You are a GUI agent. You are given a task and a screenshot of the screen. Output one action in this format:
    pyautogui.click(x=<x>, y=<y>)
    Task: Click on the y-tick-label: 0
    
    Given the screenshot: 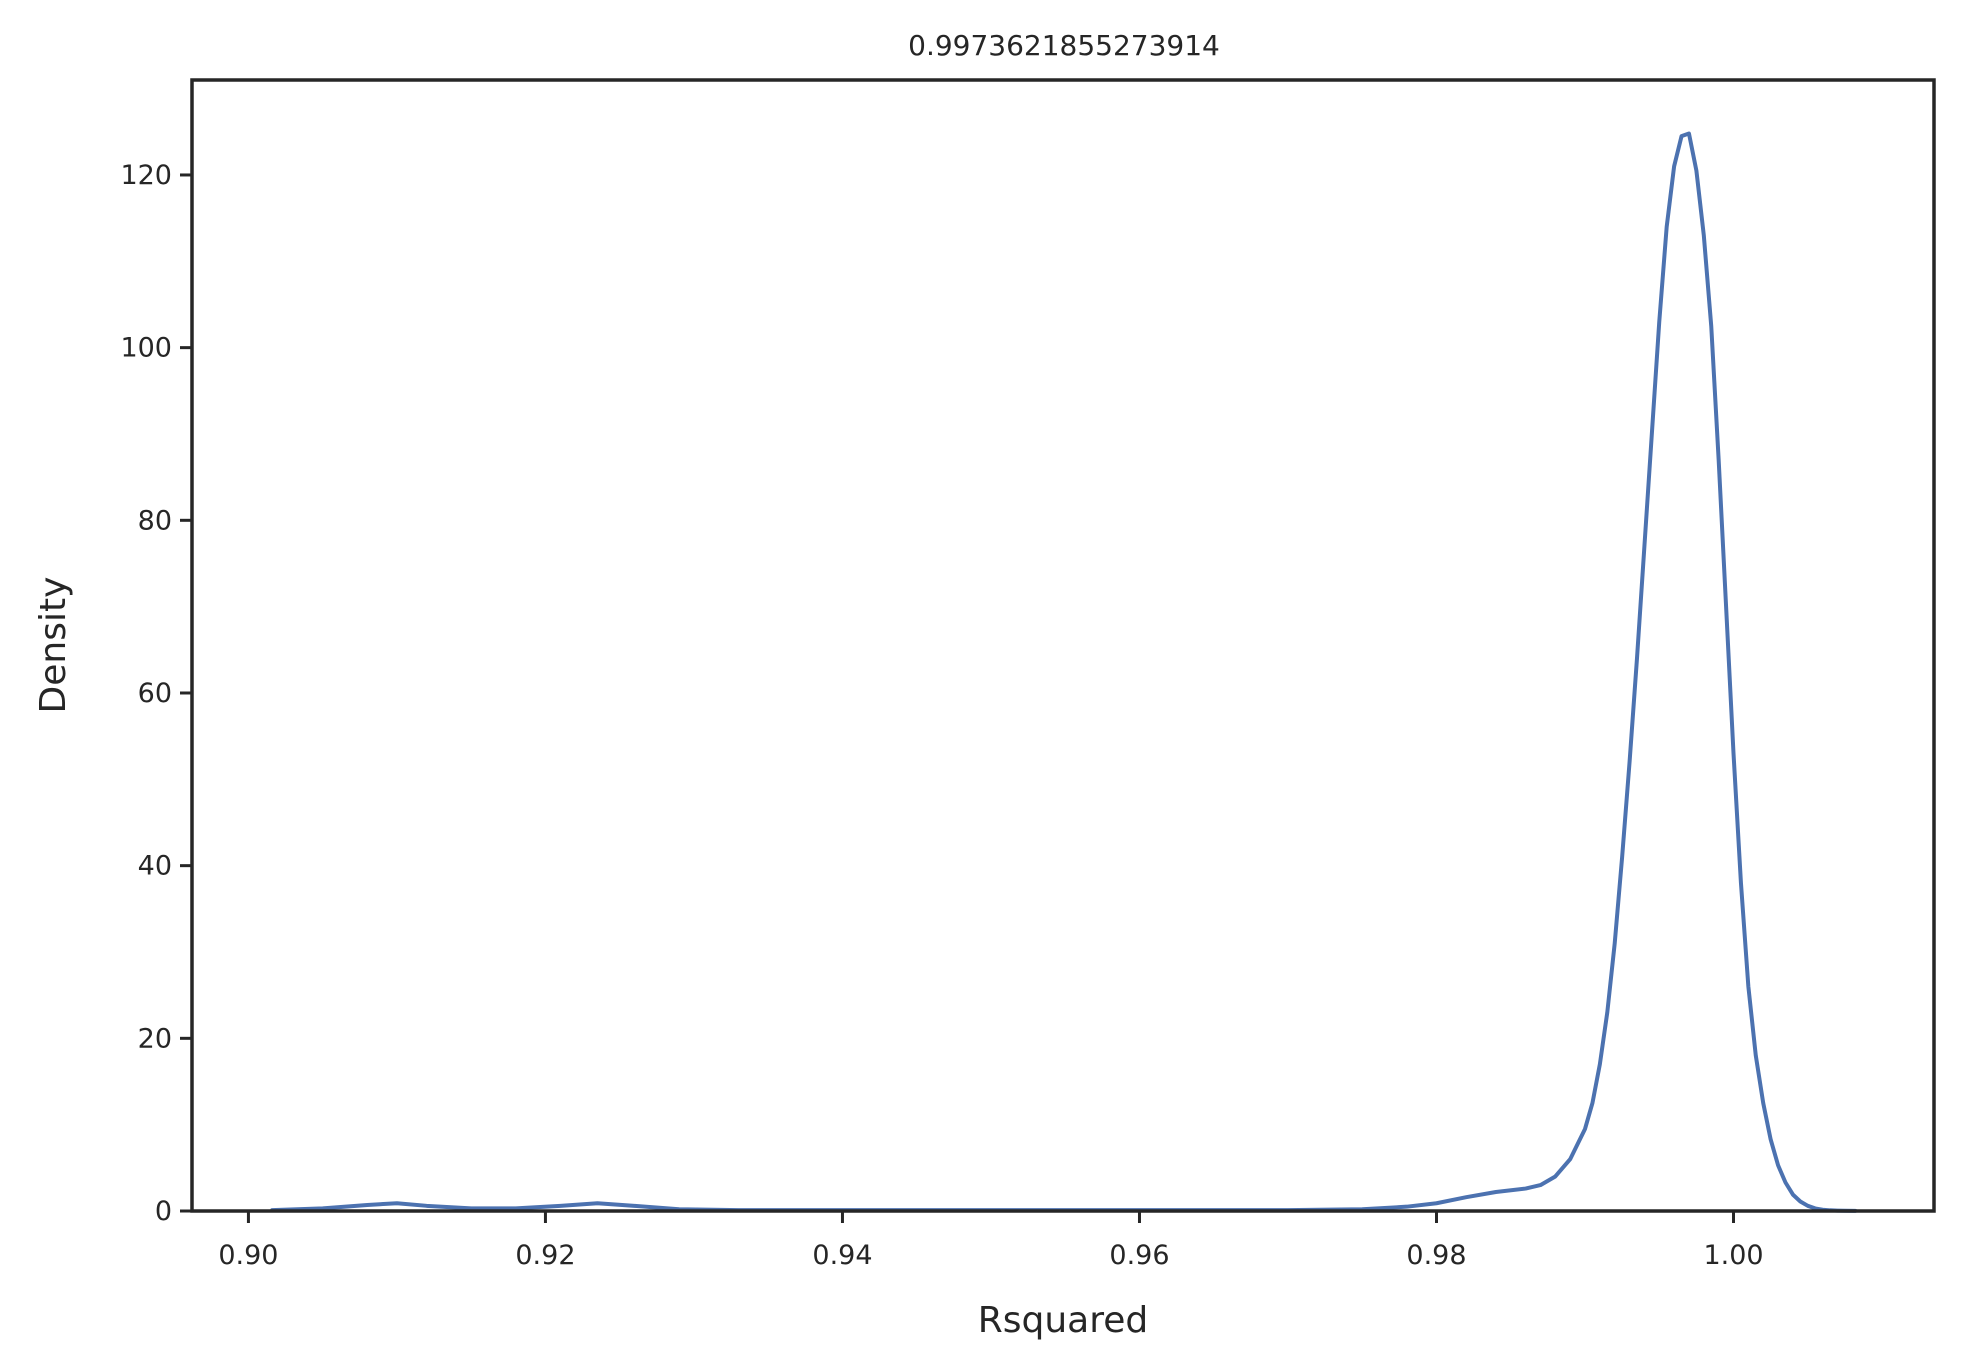 What is the action you would take?
    pyautogui.click(x=163, y=1211)
    